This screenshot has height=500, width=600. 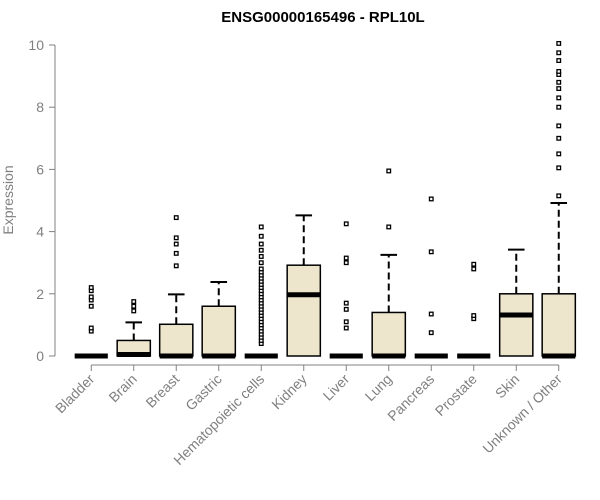 What do you see at coordinates (336, 387) in the screenshot?
I see `x-tick-label: Liver` at bounding box center [336, 387].